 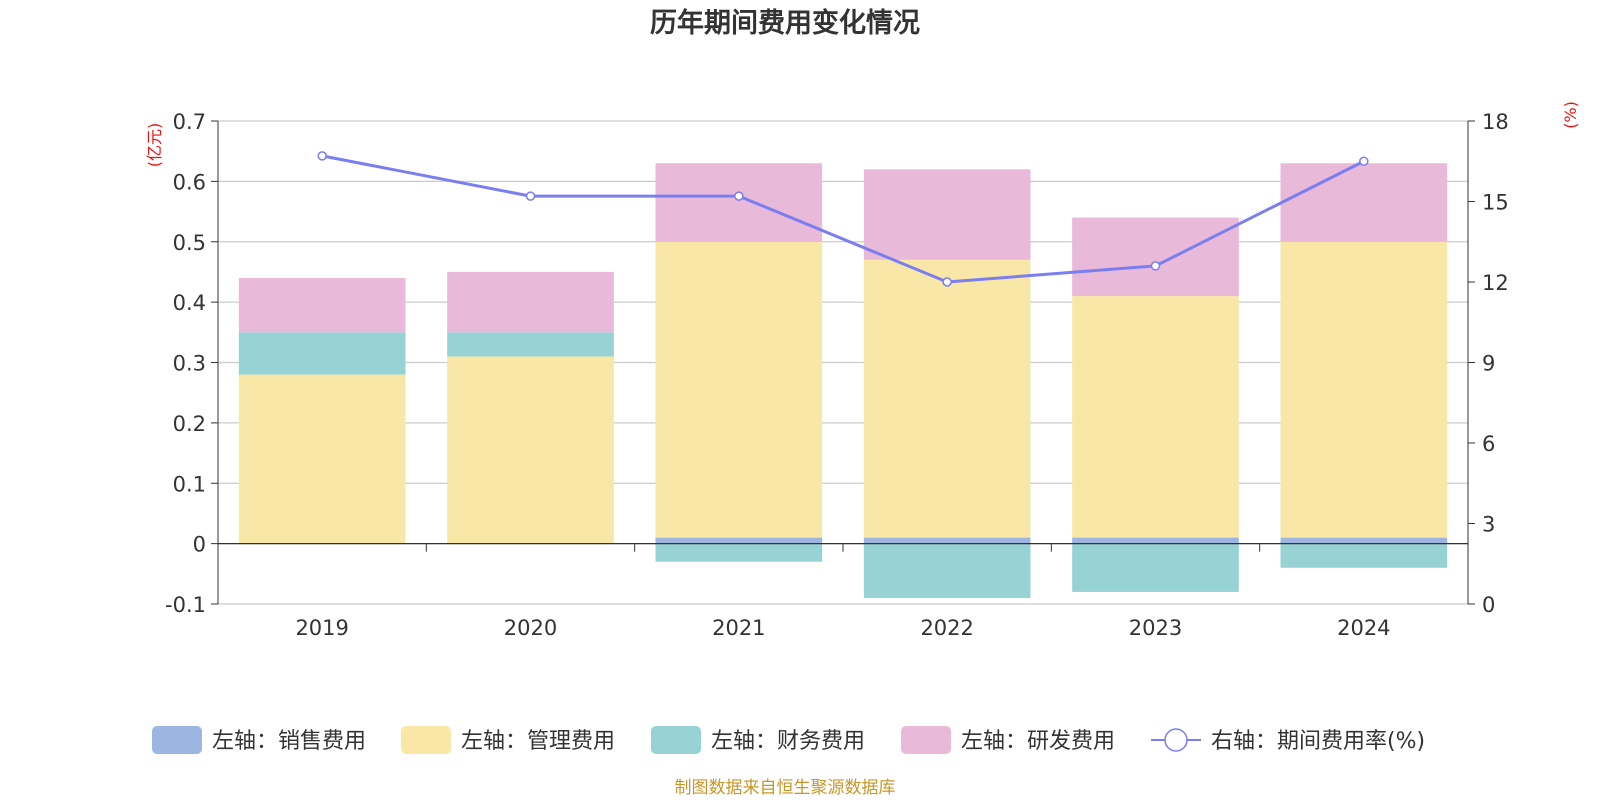 What do you see at coordinates (154, 145) in the screenshot?
I see `left-axis-unit: (亿元)` at bounding box center [154, 145].